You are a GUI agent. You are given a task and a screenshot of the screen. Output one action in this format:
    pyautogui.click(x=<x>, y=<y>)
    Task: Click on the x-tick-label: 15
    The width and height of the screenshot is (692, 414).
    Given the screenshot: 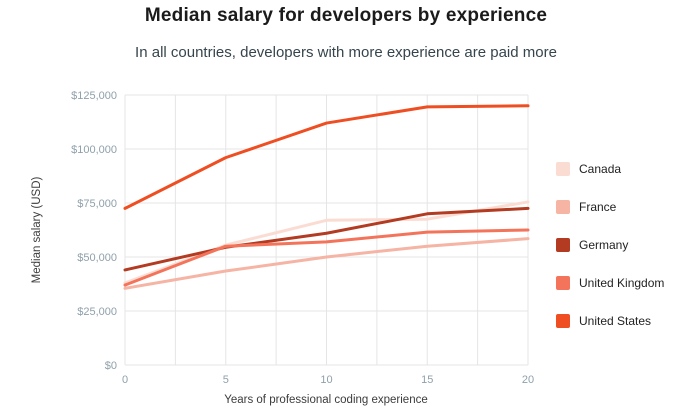 What is the action you would take?
    pyautogui.click(x=427, y=380)
    